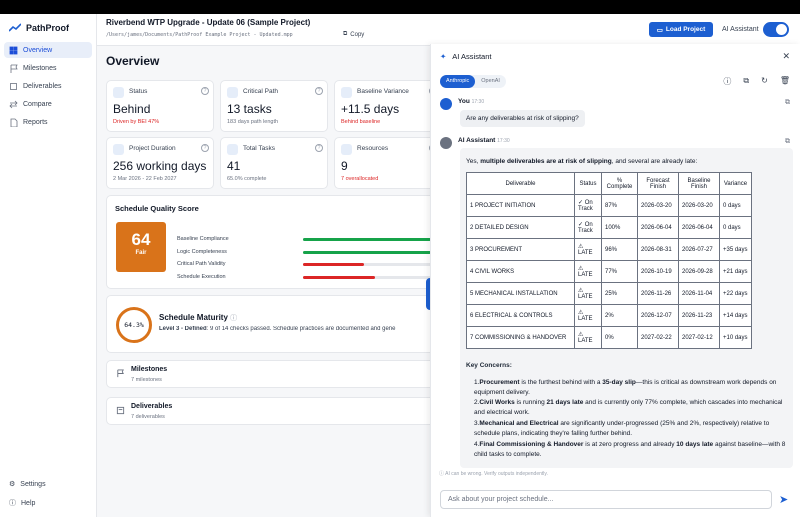 This screenshot has width=800, height=517. What do you see at coordinates (247, 179) in the screenshot?
I see `card-subtext: 65.0% complete` at bounding box center [247, 179].